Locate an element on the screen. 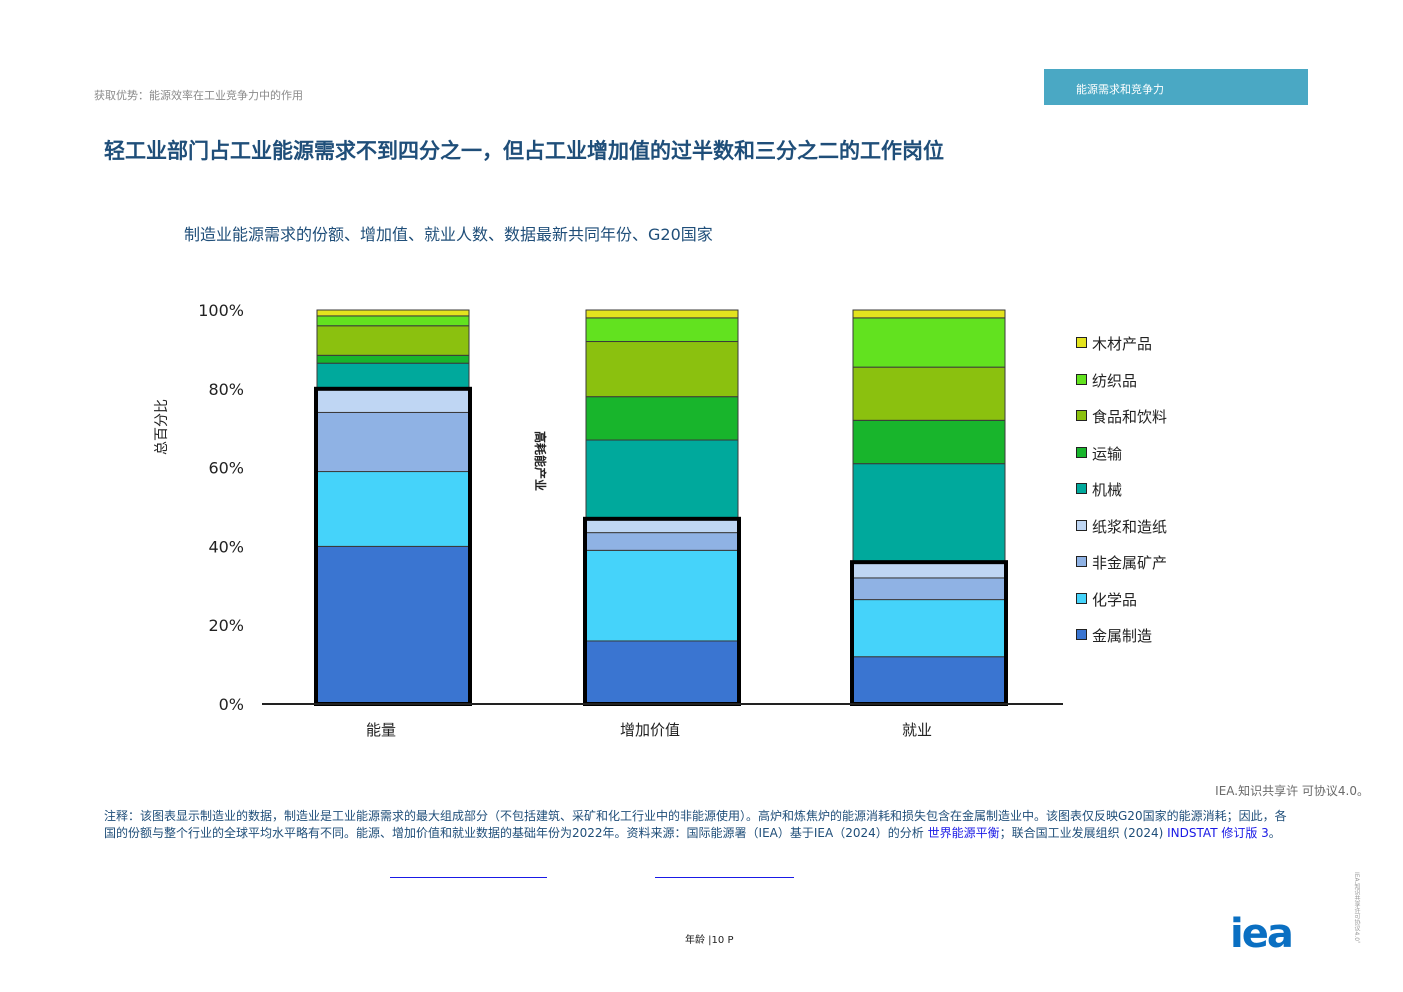 The width and height of the screenshot is (1403, 992). side-license-text: IEA.知识共享许可协议4.0。 is located at coordinates (1356, 910).